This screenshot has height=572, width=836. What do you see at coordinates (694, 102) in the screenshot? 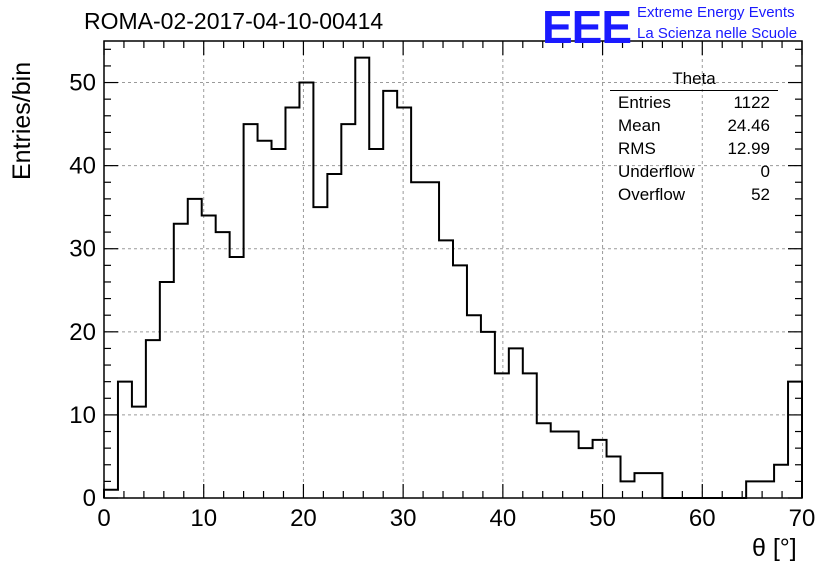
I see `stats-row-entries: Entries 1122` at bounding box center [694, 102].